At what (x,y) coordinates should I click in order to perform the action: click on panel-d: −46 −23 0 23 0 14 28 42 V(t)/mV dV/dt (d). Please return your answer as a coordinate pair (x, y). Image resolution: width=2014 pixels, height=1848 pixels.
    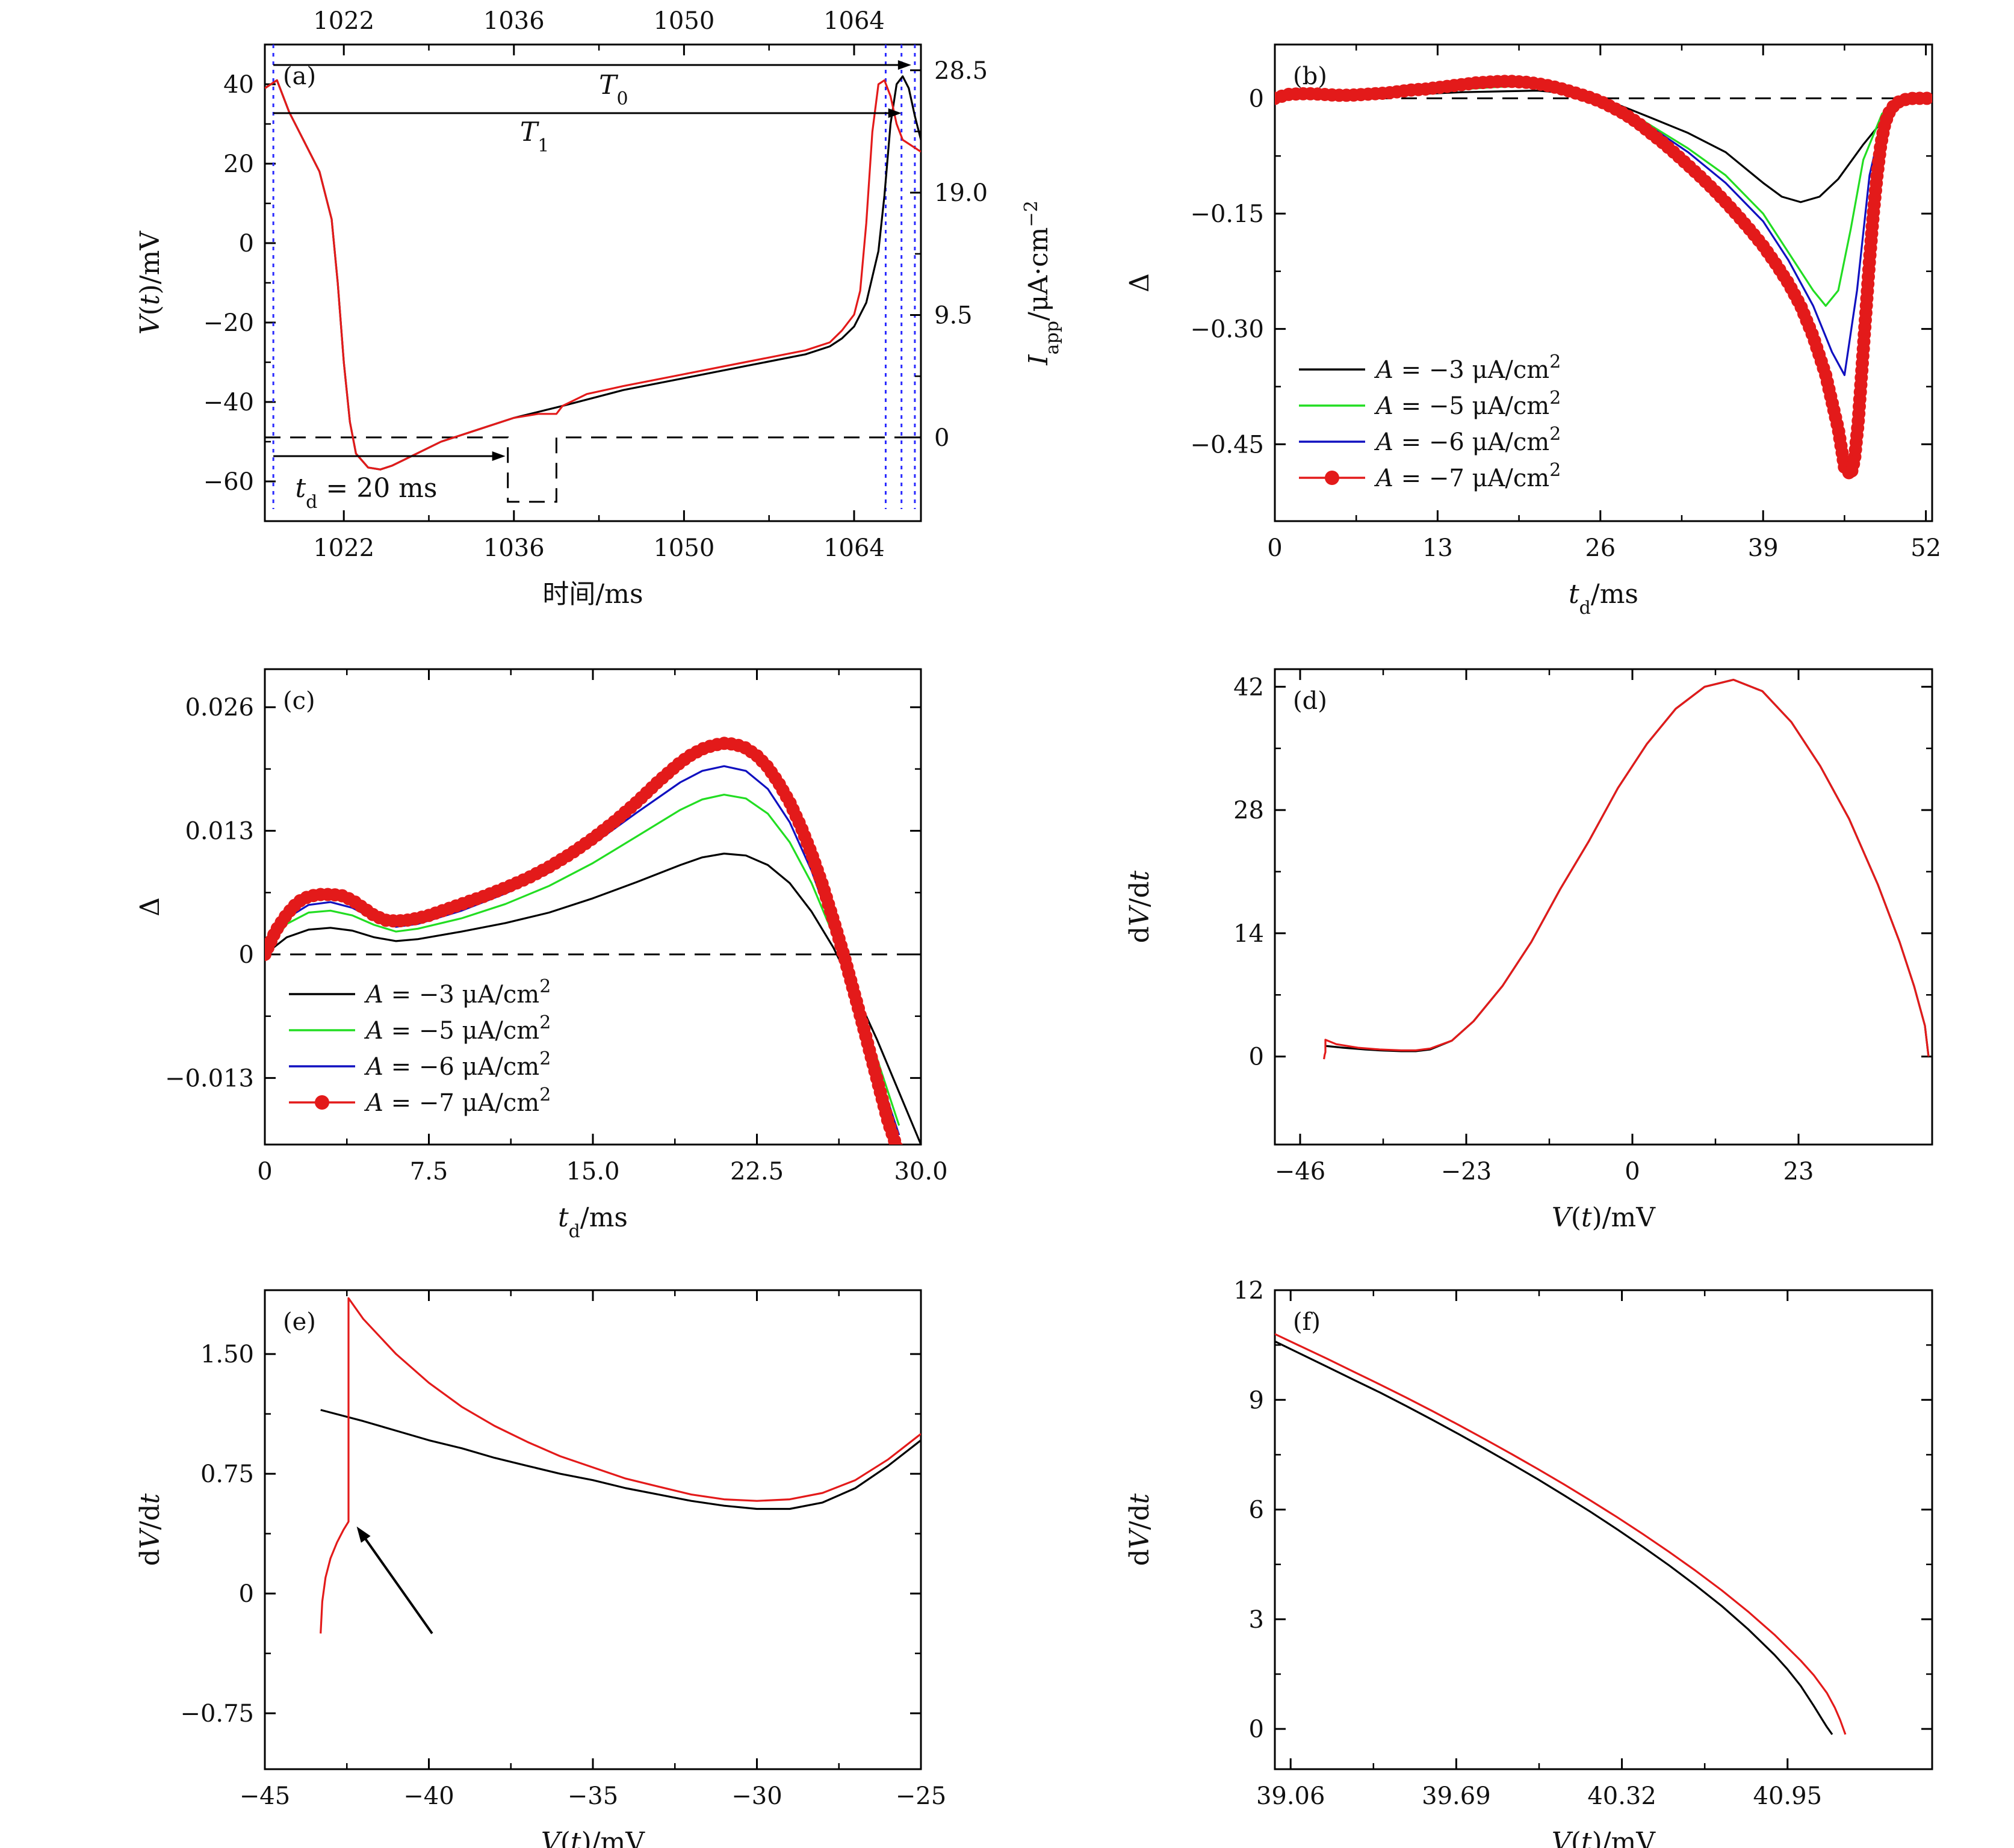
    Looking at the image, I should click on (1529, 950).